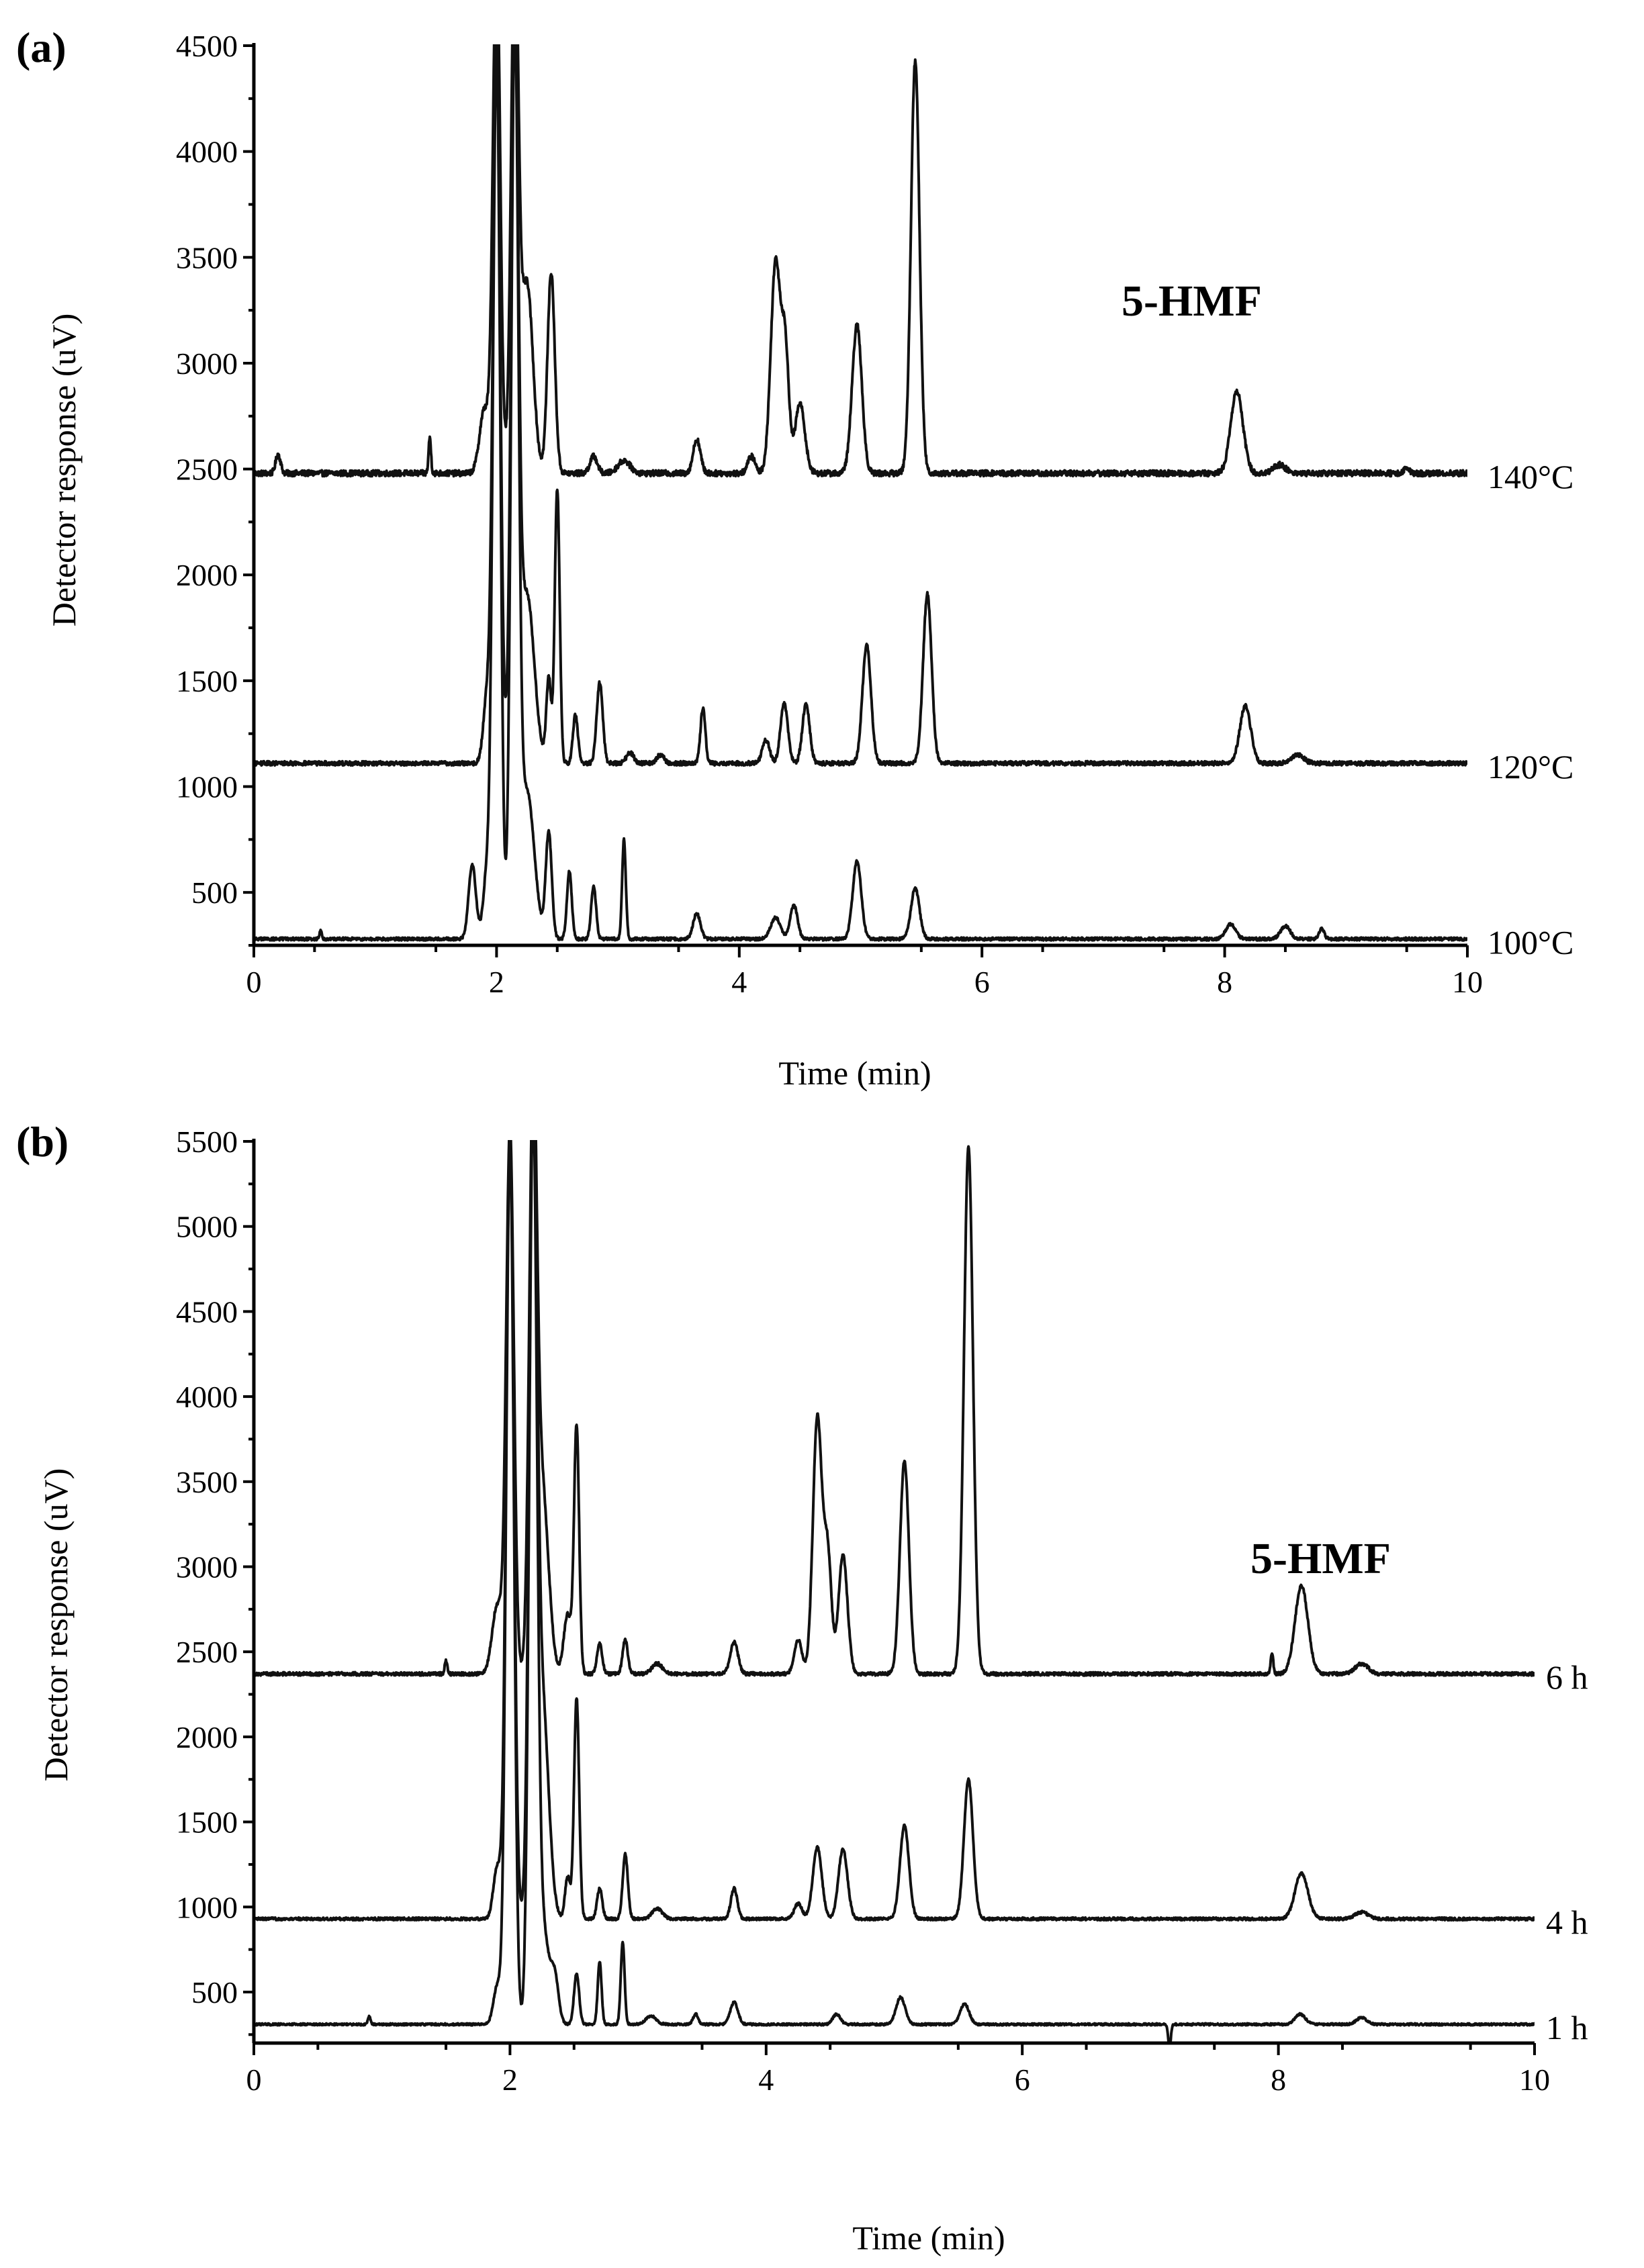 This screenshot has width=1644, height=2268. What do you see at coordinates (214, 893) in the screenshot?
I see `panel-a-y-tick-label: 500` at bounding box center [214, 893].